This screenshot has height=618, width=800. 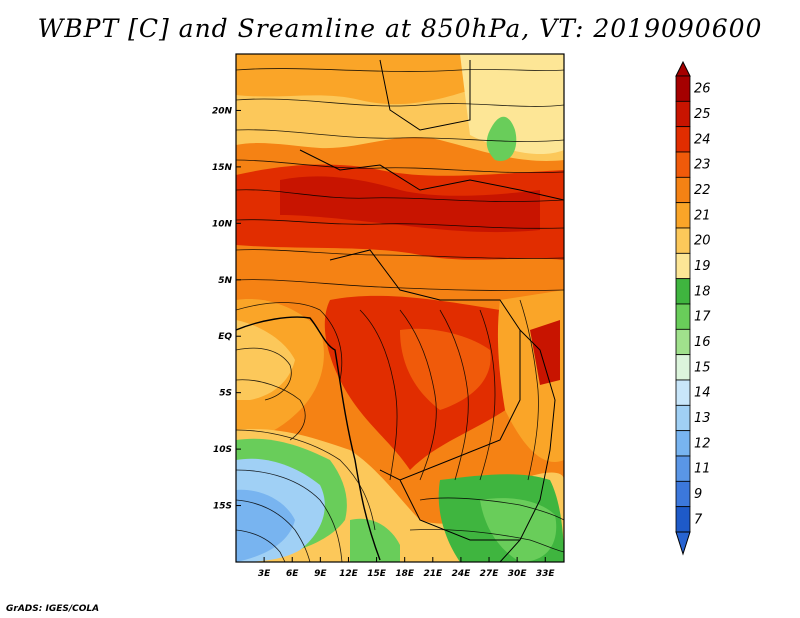 I want to click on colorbar: 26 25 24 23 22 21 20 19 18 17 16 15 14 13 12 11 9 7, so click(x=693, y=308).